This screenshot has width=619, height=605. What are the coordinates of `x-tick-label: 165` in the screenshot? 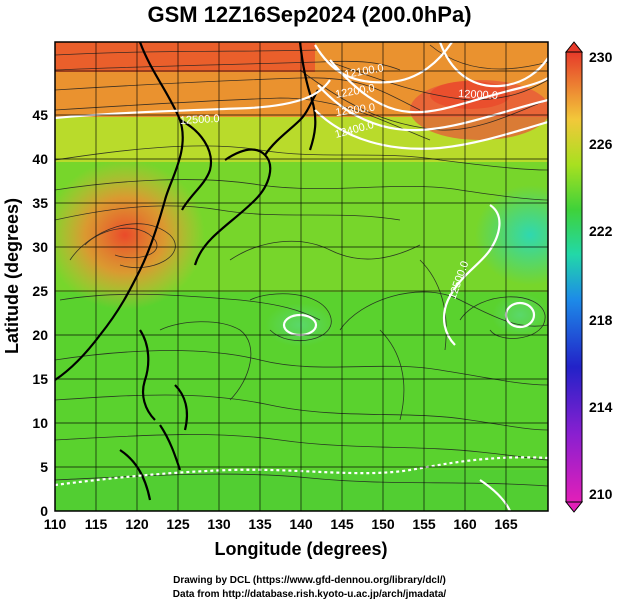 It's located at (506, 524).